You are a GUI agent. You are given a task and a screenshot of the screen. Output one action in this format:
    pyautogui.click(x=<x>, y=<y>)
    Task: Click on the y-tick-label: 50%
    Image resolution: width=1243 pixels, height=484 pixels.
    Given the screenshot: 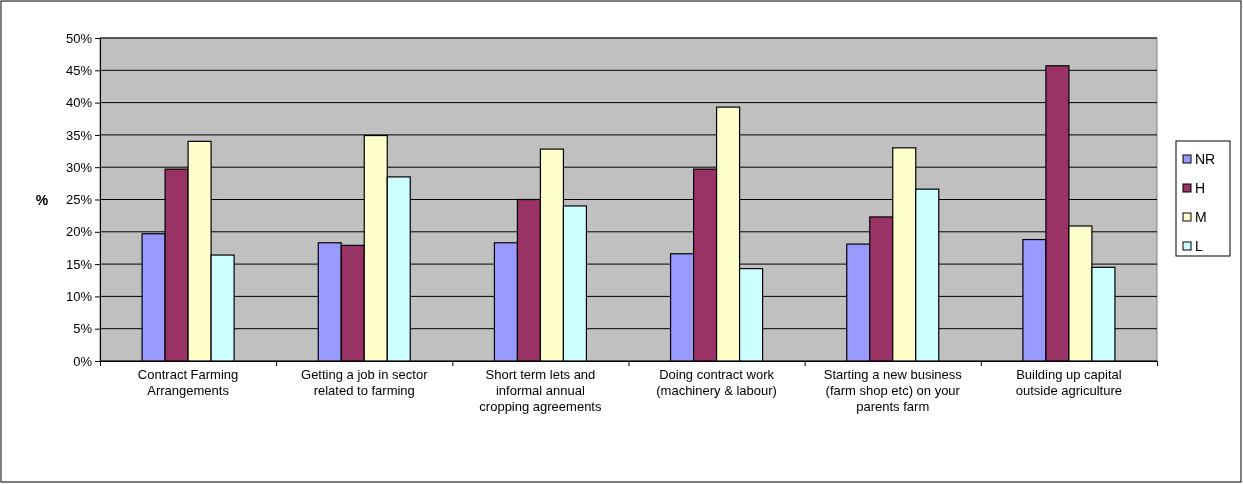 What is the action you would take?
    pyautogui.click(x=79, y=38)
    